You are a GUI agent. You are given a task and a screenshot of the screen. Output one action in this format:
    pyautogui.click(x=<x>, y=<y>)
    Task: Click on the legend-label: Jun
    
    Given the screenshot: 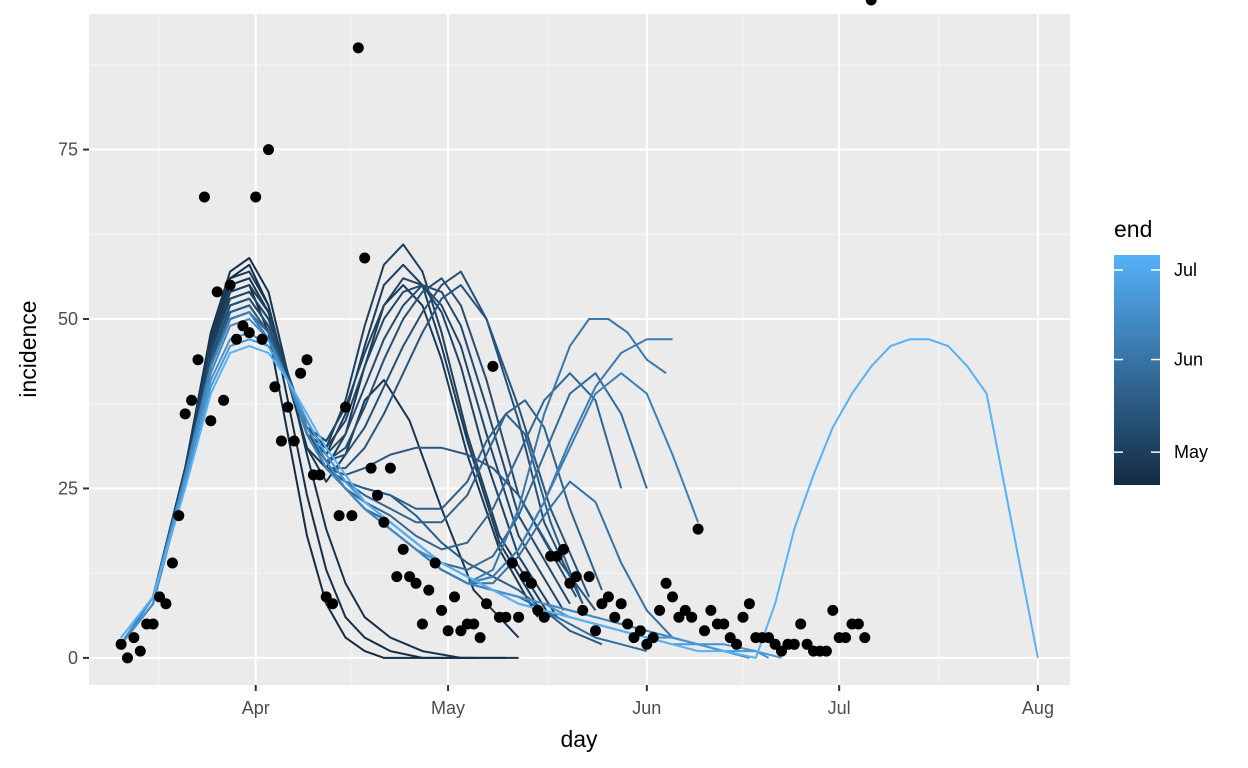 What is the action you would take?
    pyautogui.click(x=1188, y=360)
    